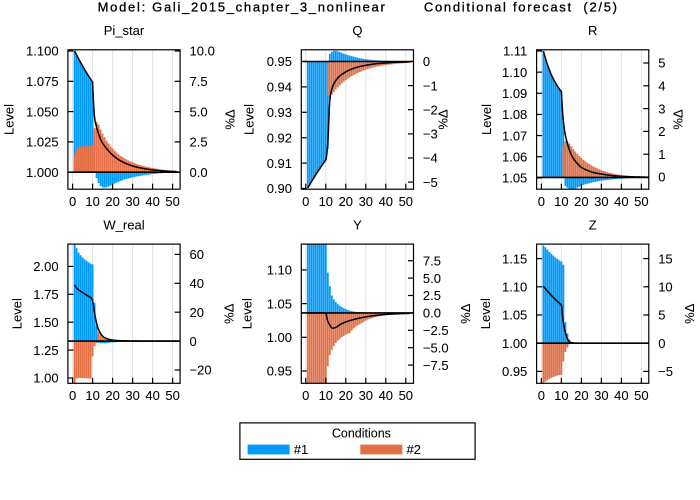  I want to click on svg-text: 0.93, so click(279, 112).